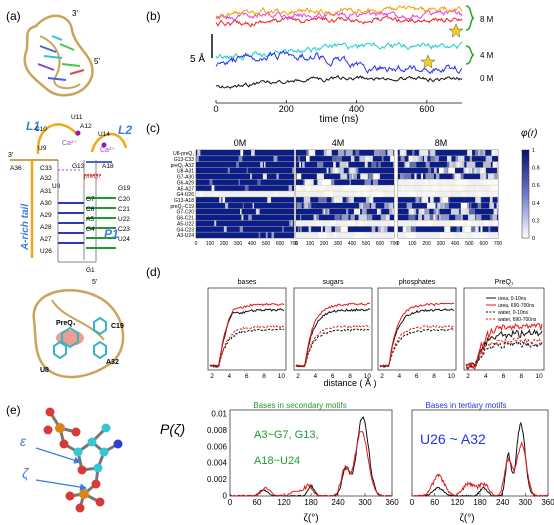 This screenshot has width=554, height=525. I want to click on c-x-tick-label: 600, so click(380, 244).